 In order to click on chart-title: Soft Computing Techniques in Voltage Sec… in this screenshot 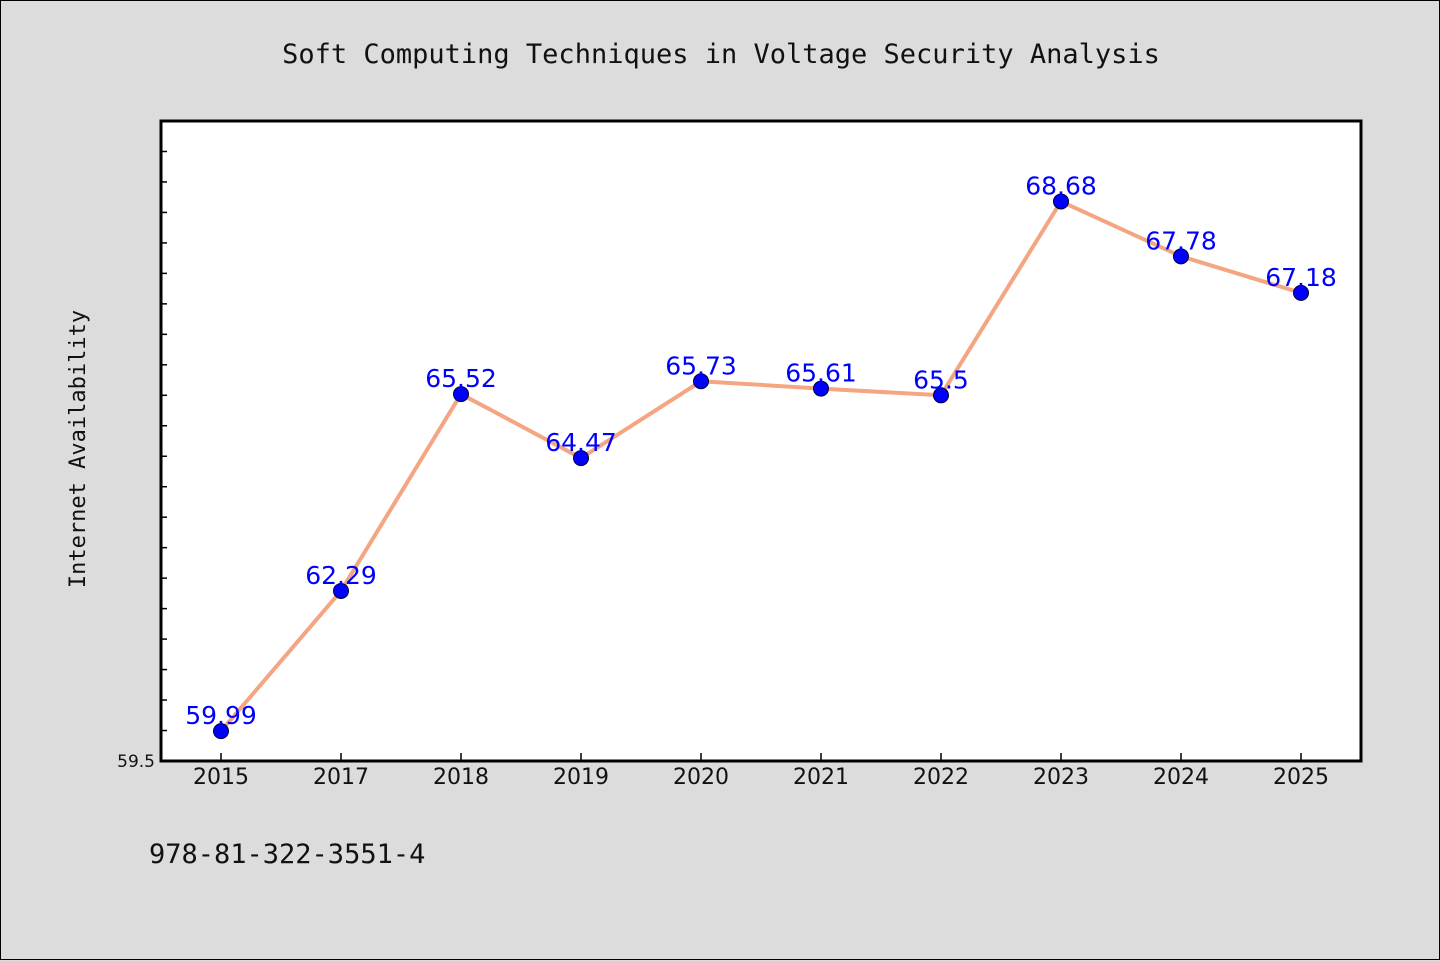, I will do `click(721, 54)`.